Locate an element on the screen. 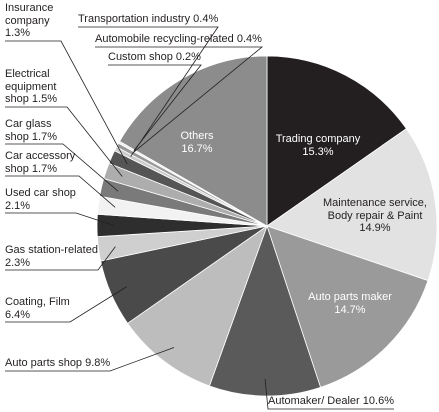  slice-label: Gas station-related 2.3% is located at coordinates (51, 256).